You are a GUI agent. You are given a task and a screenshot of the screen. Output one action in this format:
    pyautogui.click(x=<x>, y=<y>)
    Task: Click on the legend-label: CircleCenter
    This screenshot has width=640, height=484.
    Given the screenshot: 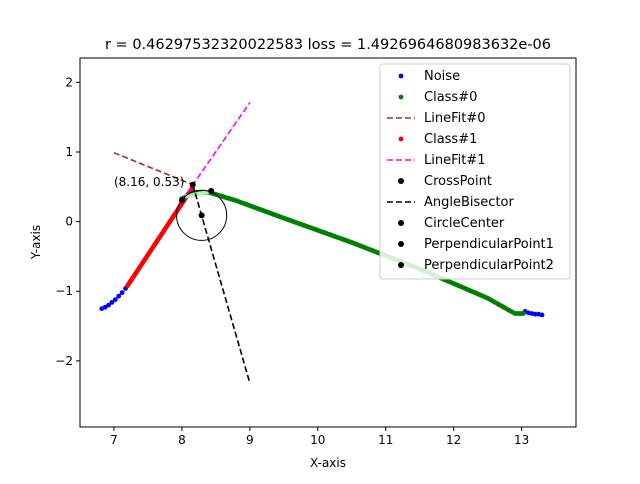 What is the action you would take?
    pyautogui.click(x=464, y=223)
    